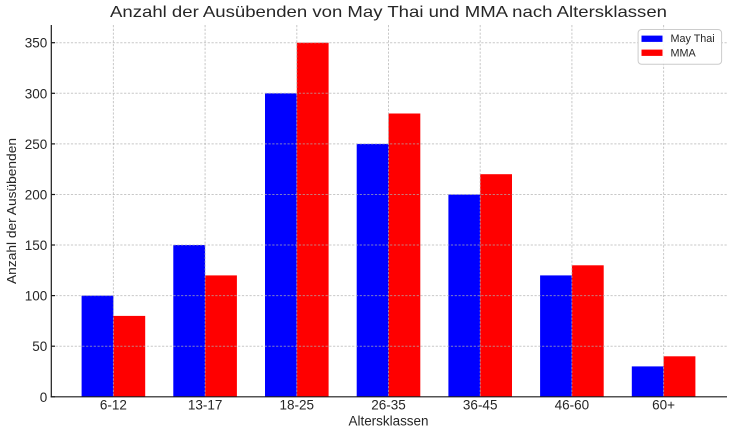 This screenshot has width=731, height=434. What do you see at coordinates (663, 404) in the screenshot?
I see `svg-text: 60+` at bounding box center [663, 404].